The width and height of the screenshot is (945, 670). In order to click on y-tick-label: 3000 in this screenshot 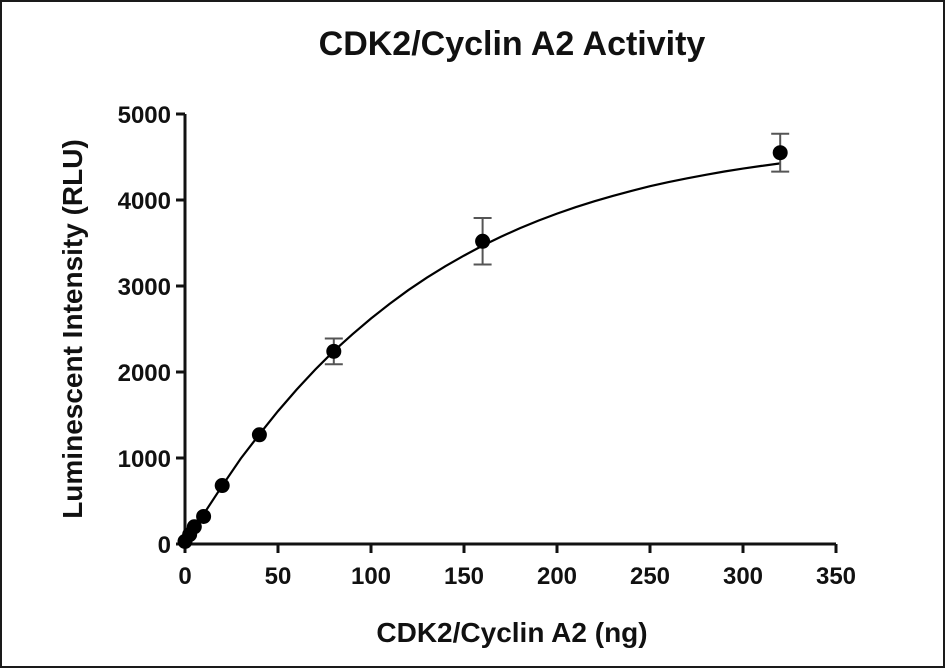, I will do `click(144, 287)`.